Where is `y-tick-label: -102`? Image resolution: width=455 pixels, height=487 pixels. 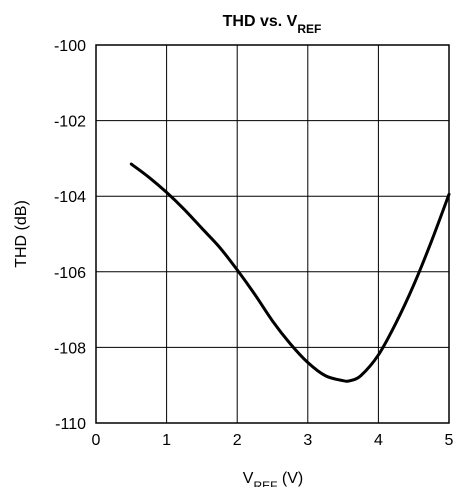 y-tick-label: -102 is located at coordinates (70, 122).